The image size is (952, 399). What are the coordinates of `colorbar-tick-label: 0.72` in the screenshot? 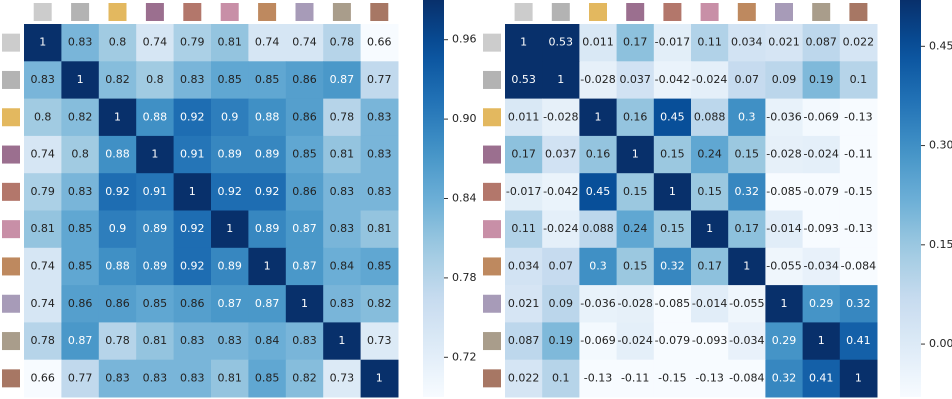 It's located at (464, 356).